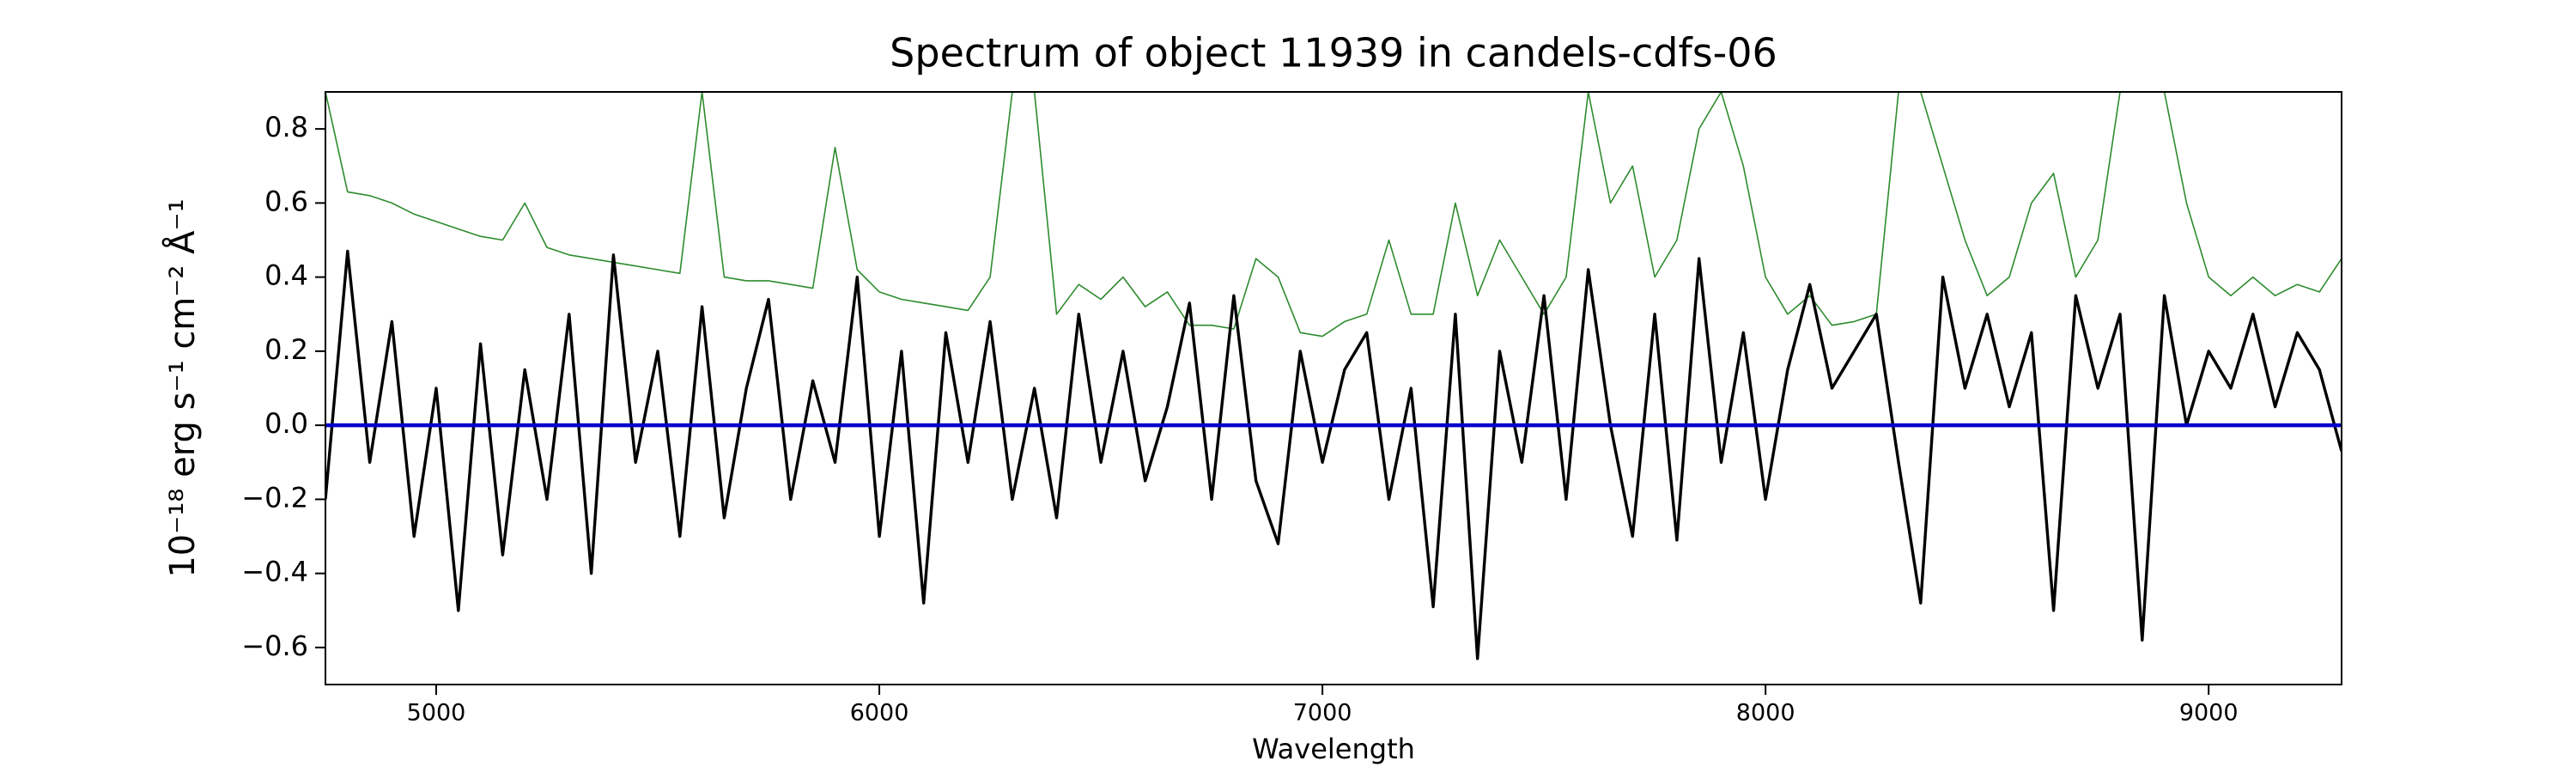 The image size is (2576, 773). Describe the element at coordinates (1334, 749) in the screenshot. I see `x-axis-label: Wavelength` at that location.